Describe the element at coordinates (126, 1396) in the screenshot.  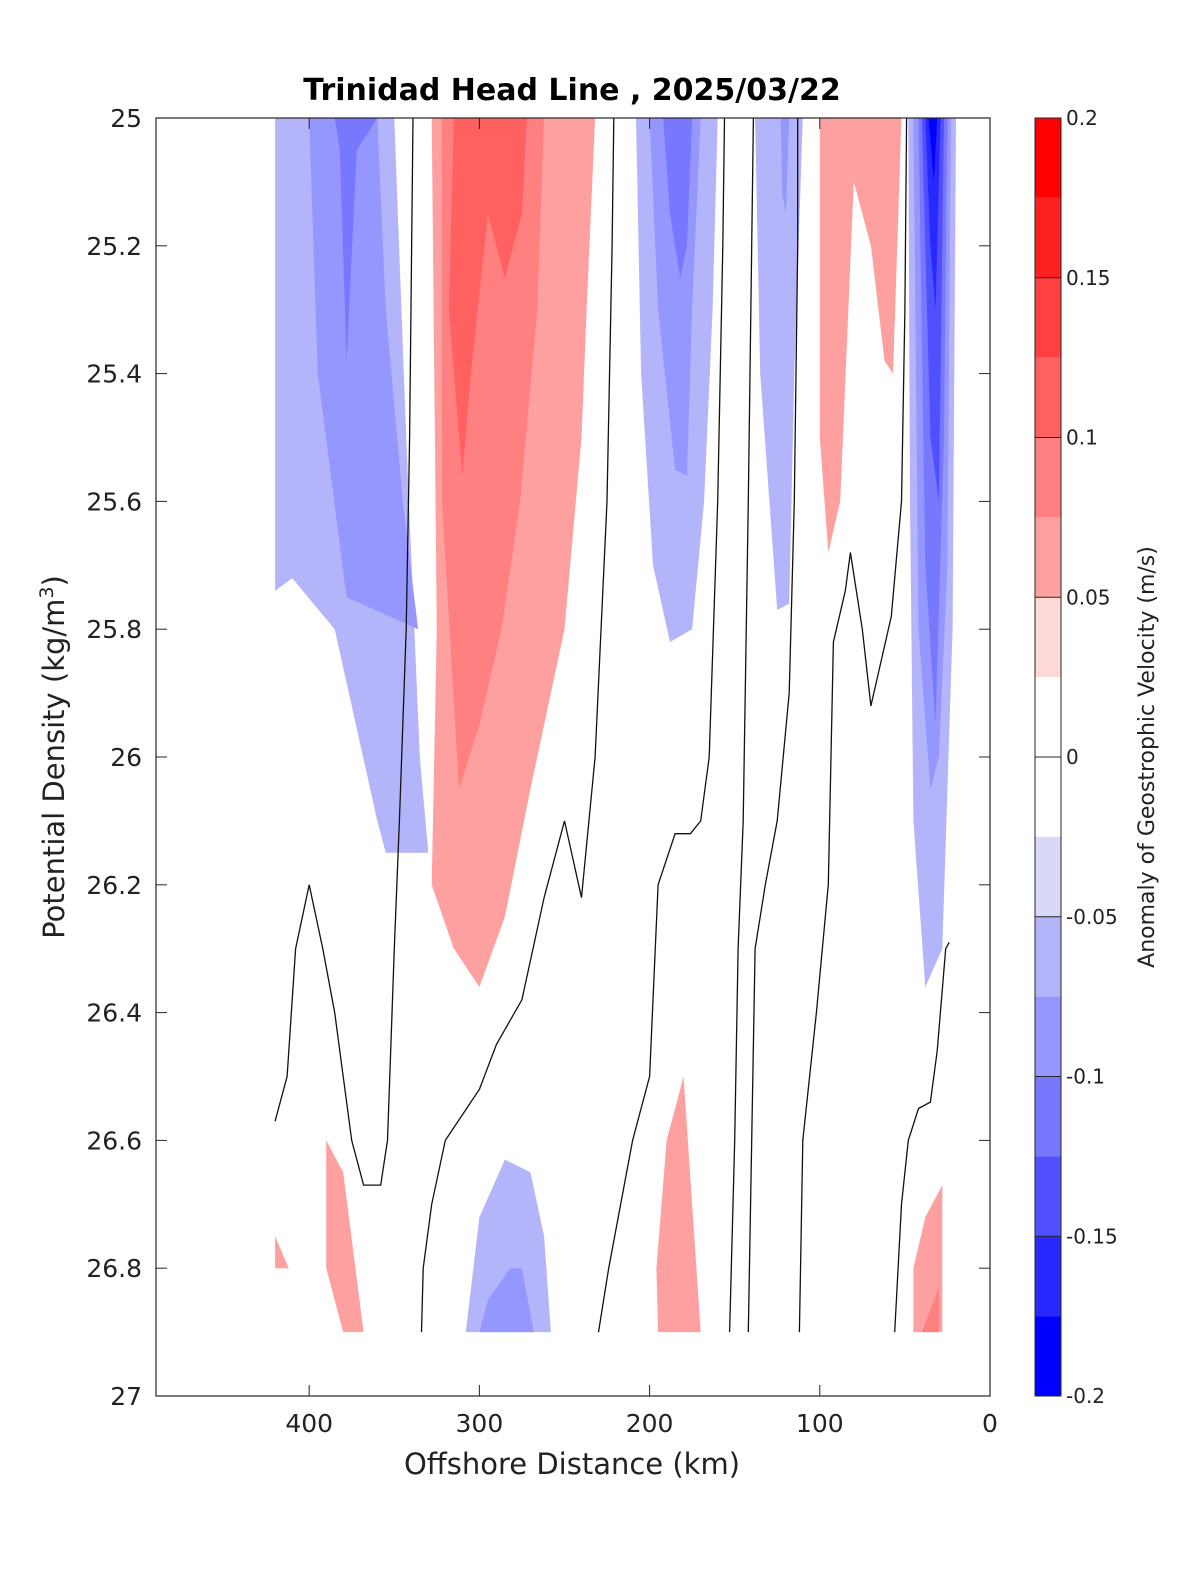
I see `y-tick-label: 27` at that location.